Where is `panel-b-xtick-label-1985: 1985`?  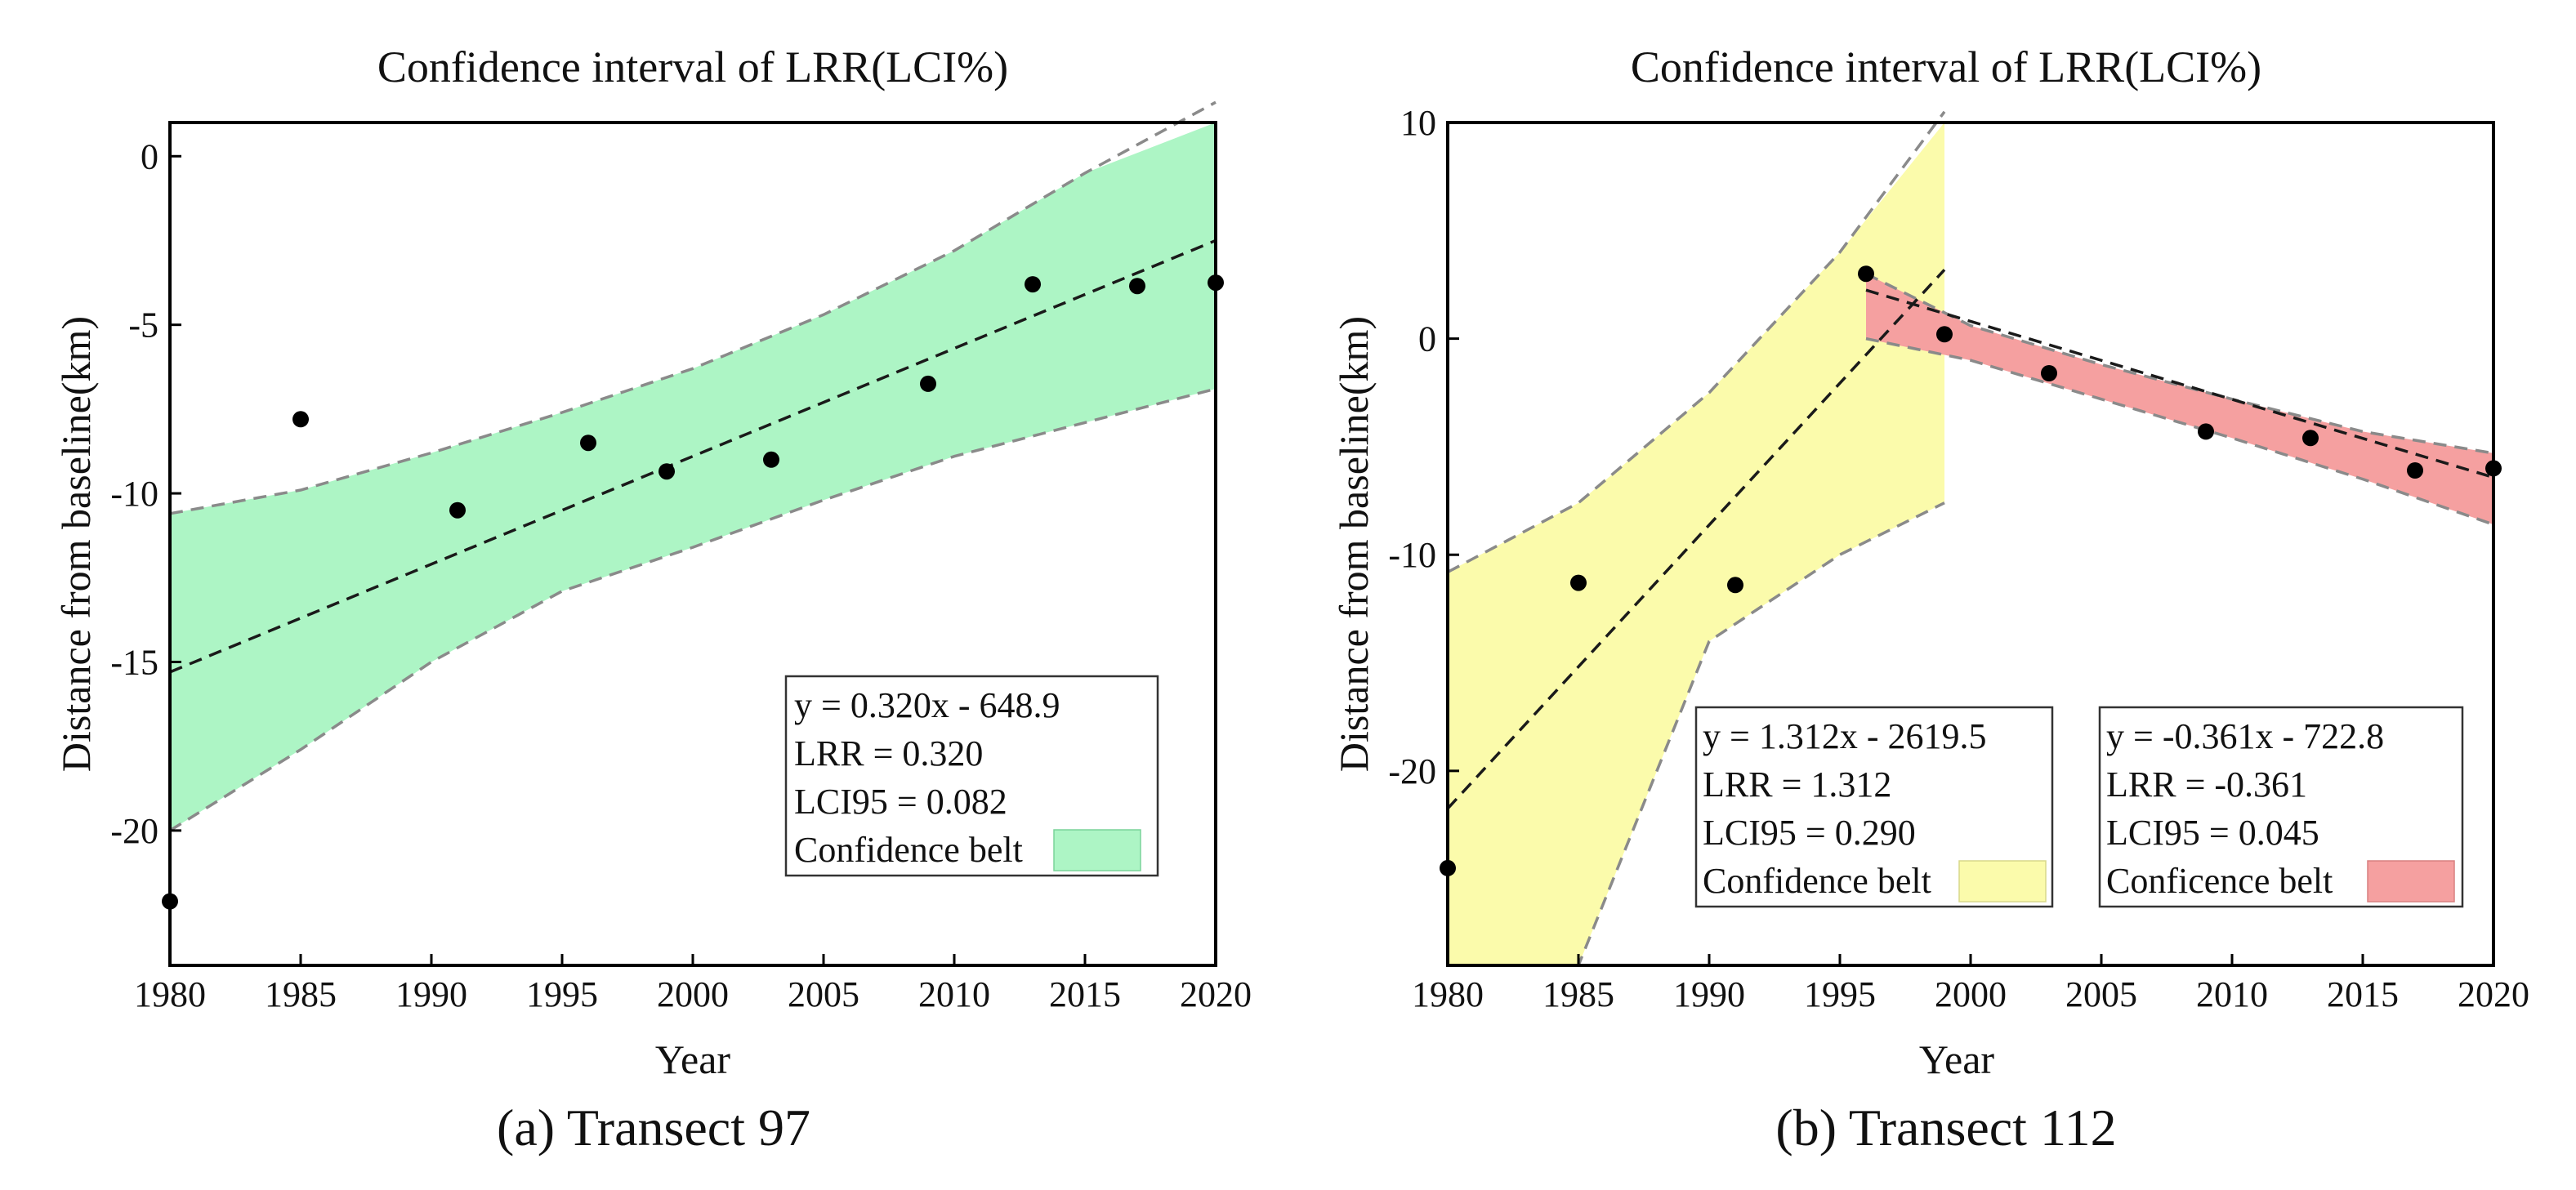 panel-b-xtick-label-1985: 1985 is located at coordinates (1578, 994).